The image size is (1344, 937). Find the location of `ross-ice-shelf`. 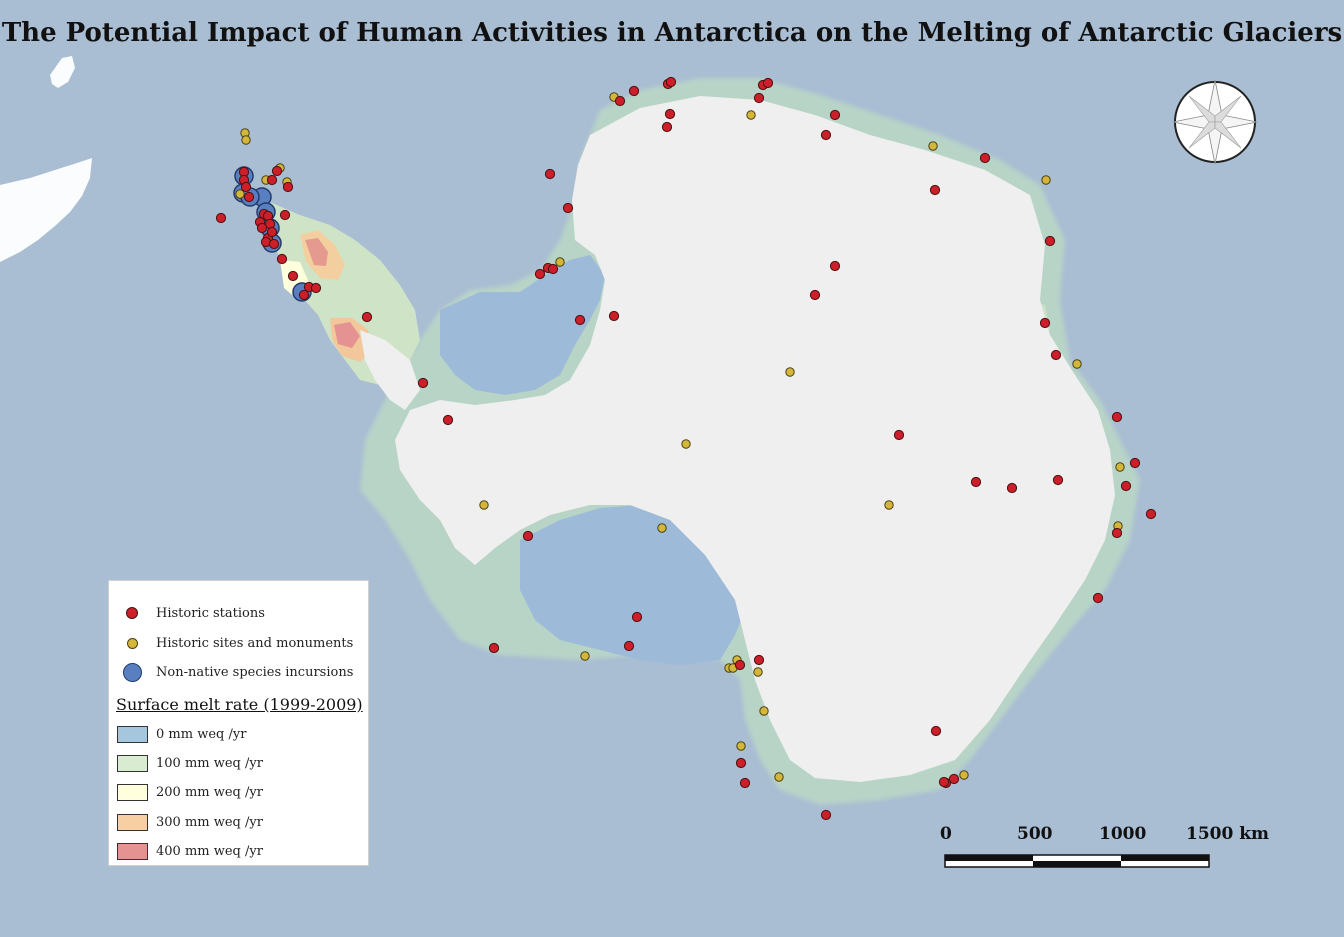

ross-ice-shelf is located at coordinates (635, 585).